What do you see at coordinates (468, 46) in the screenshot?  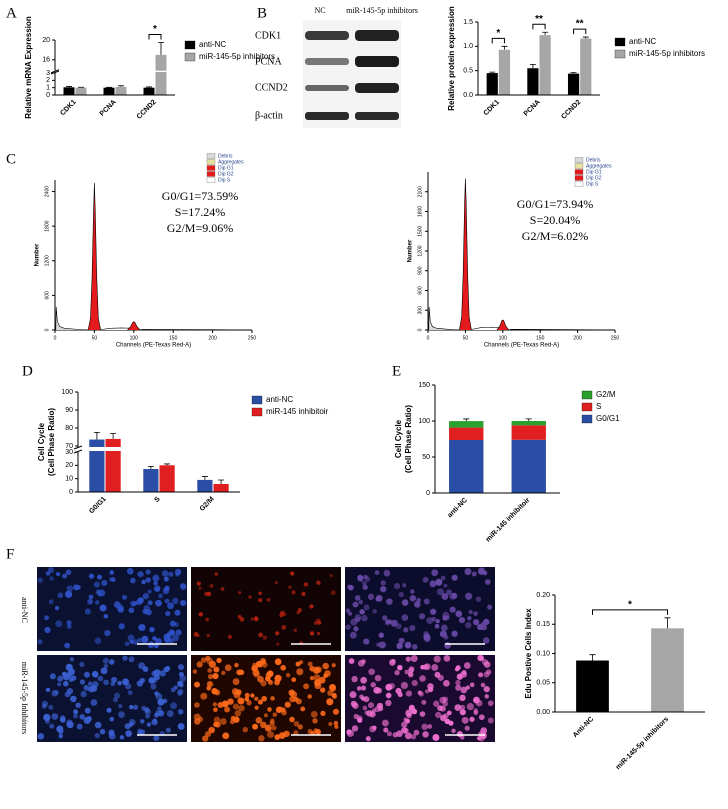 I see `y-tick-label: 1.0` at bounding box center [468, 46].